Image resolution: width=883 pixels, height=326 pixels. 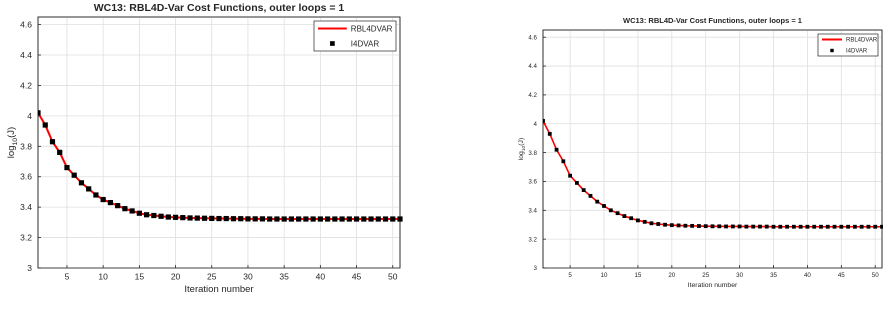 I want to click on y-tick-label: 4.4, so click(x=532, y=66).